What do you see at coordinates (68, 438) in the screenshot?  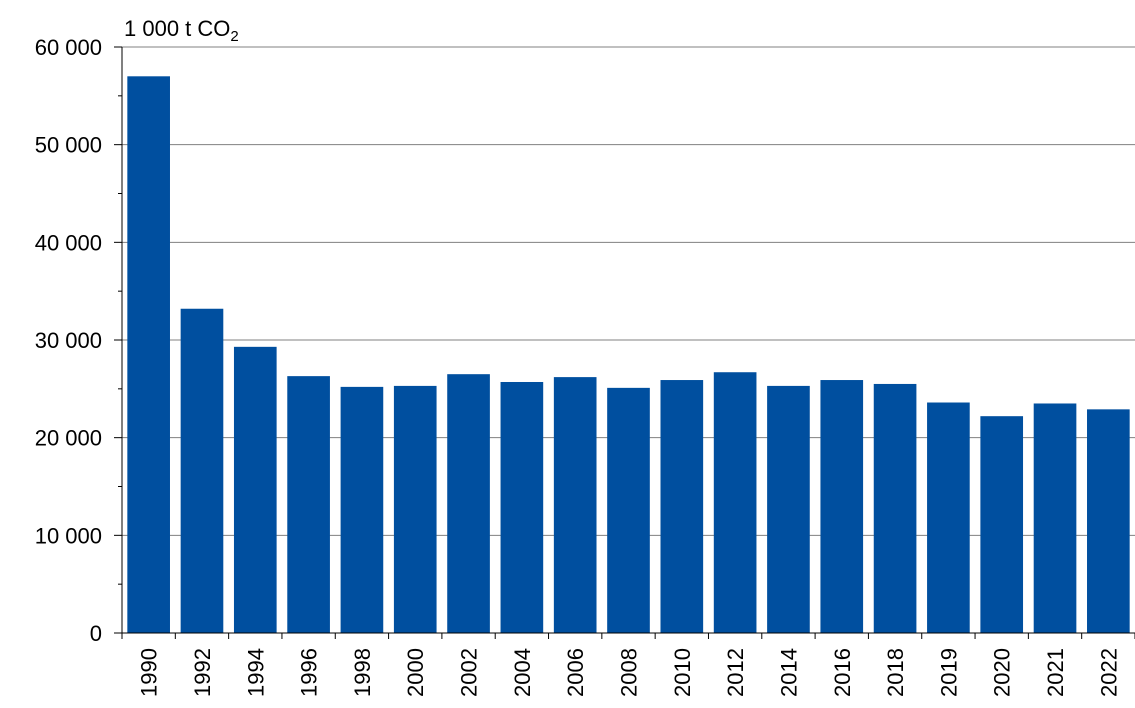 I see `y-tick-label: 20 000` at bounding box center [68, 438].